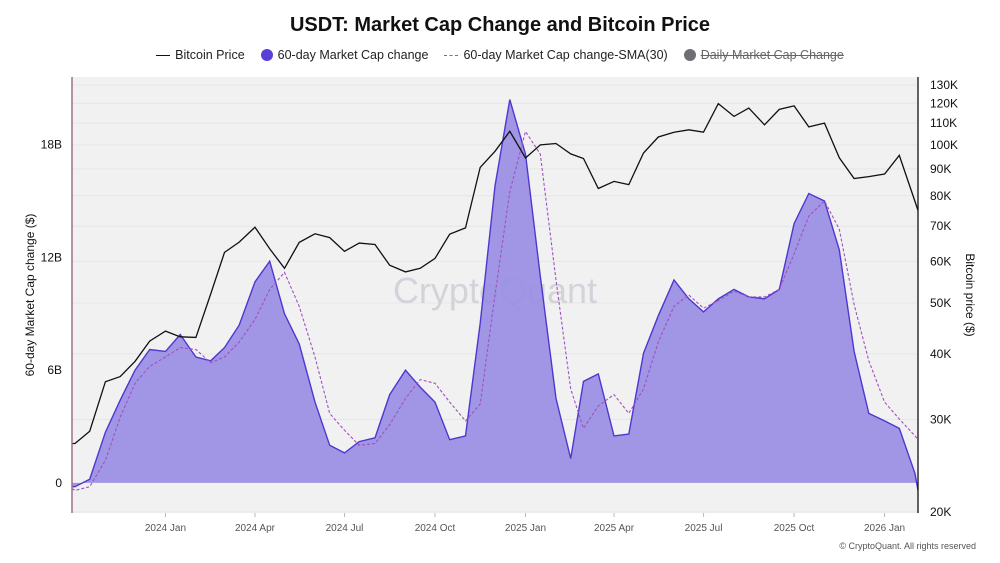 The width and height of the screenshot is (1000, 563). I want to click on x-tick-label: 2024 Apr, so click(255, 528).